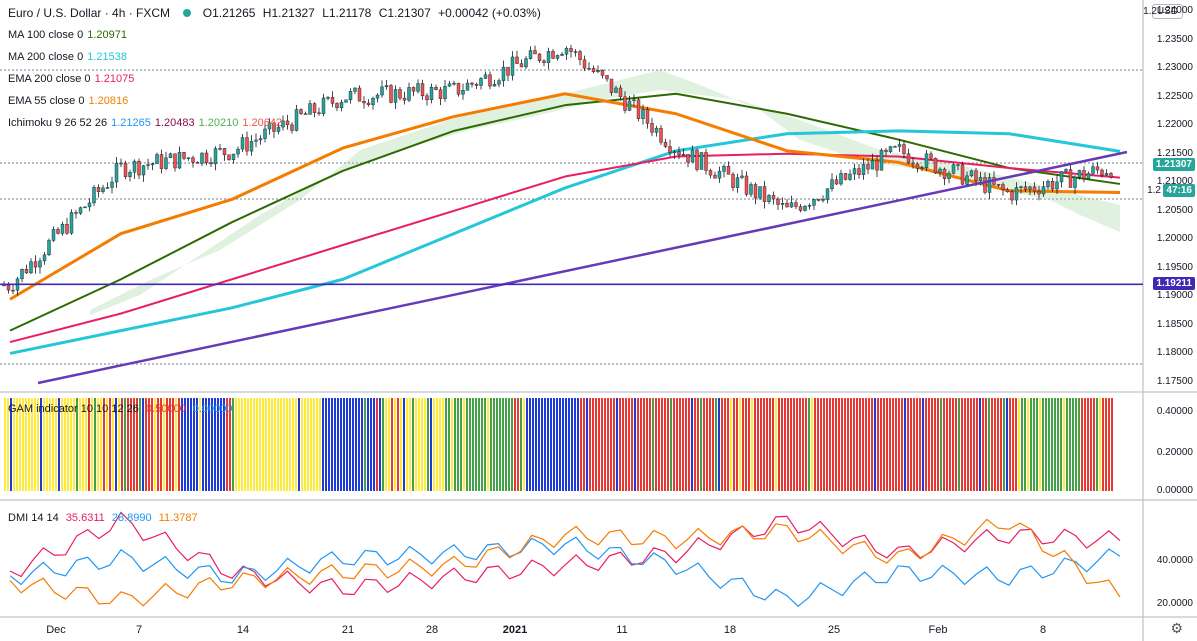 This screenshot has width=1197, height=641. I want to click on price-tick: 1.23000, so click(1174, 68).